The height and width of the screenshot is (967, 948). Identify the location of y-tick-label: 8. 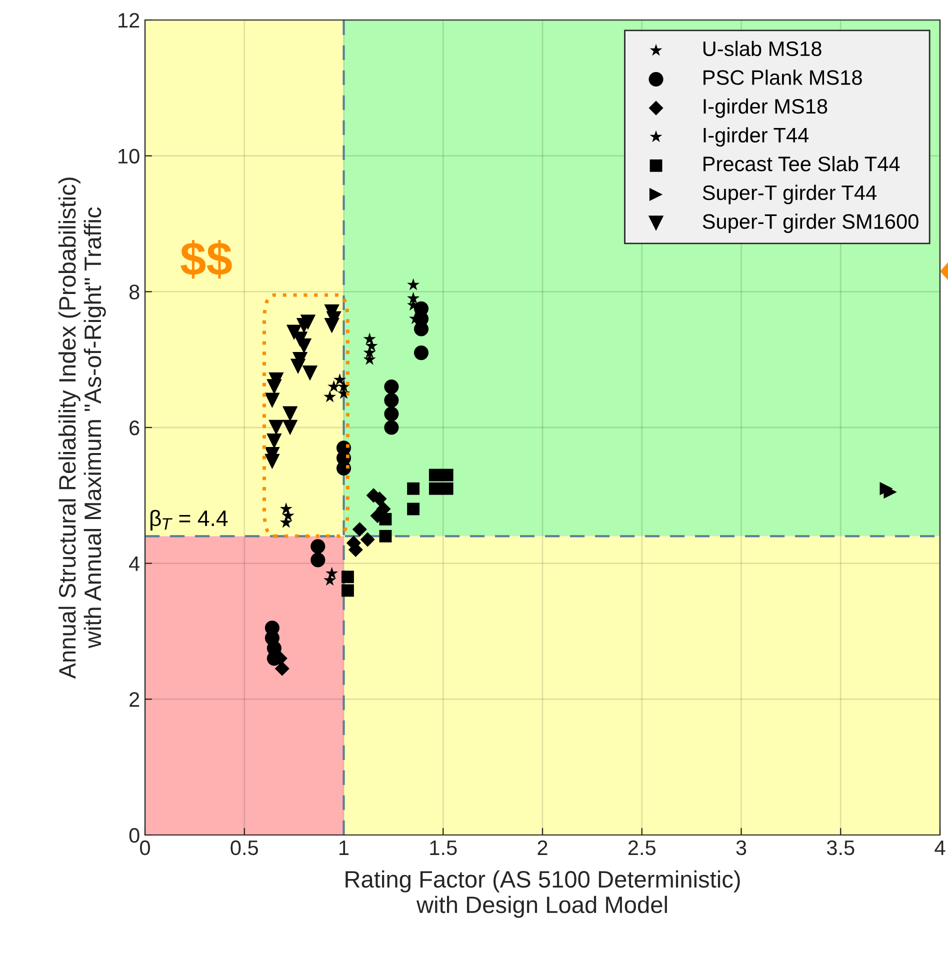
(134, 292).